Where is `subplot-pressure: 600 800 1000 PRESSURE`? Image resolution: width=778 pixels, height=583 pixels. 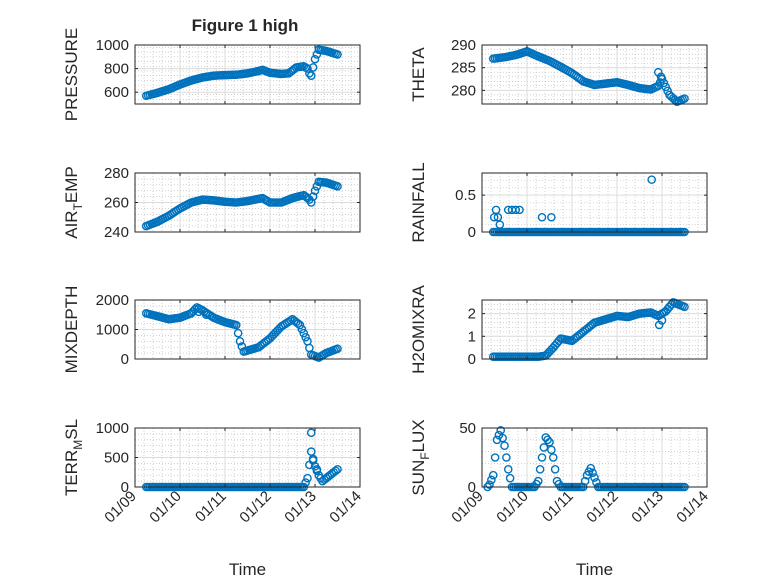 subplot-pressure: 600 800 1000 PRESSURE is located at coordinates (211, 74).